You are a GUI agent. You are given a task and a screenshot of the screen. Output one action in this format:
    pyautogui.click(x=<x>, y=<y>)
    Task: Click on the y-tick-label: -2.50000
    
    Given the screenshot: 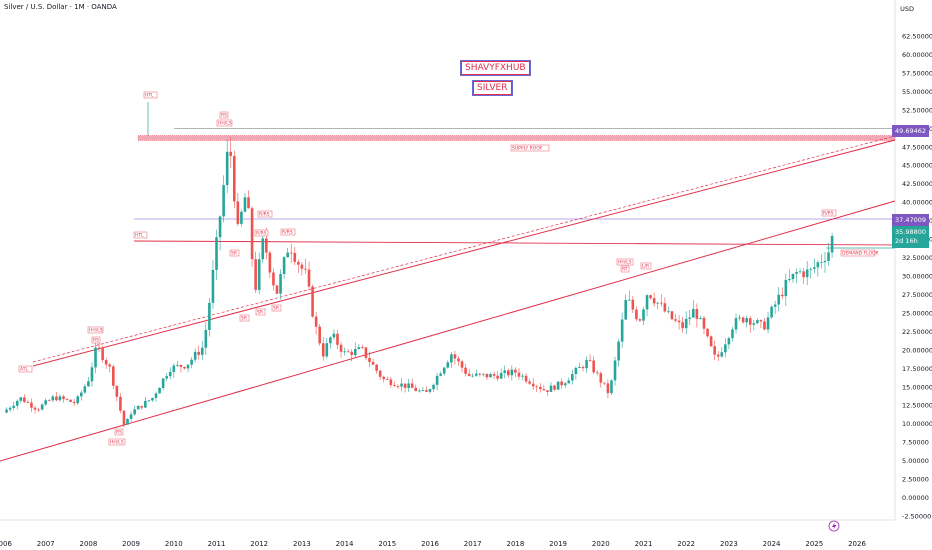 What is the action you would take?
    pyautogui.click(x=916, y=517)
    